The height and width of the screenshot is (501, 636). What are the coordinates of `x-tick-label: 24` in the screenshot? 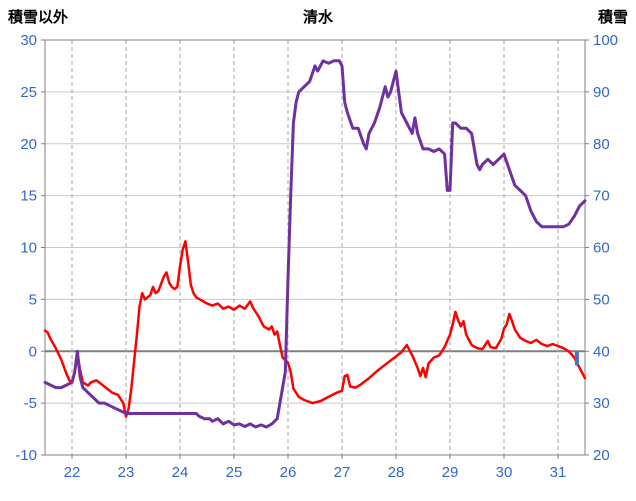 It's located at (180, 472).